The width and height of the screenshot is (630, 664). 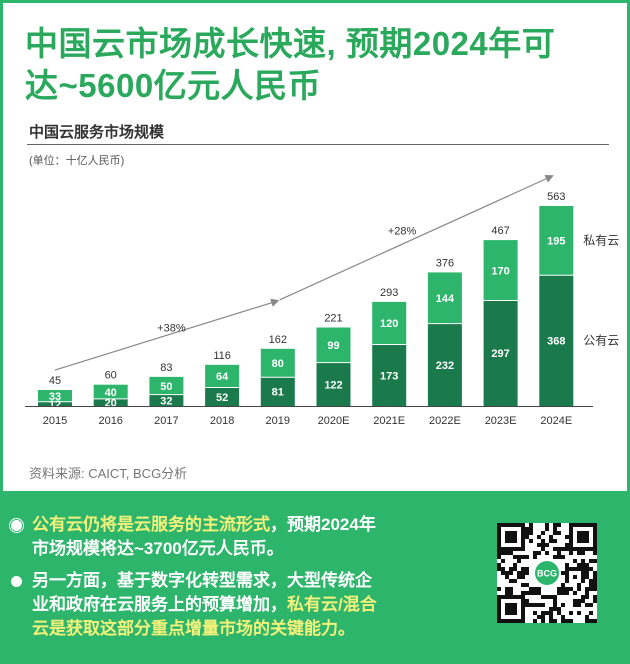 What do you see at coordinates (445, 299) in the screenshot?
I see `data-label-private: 144` at bounding box center [445, 299].